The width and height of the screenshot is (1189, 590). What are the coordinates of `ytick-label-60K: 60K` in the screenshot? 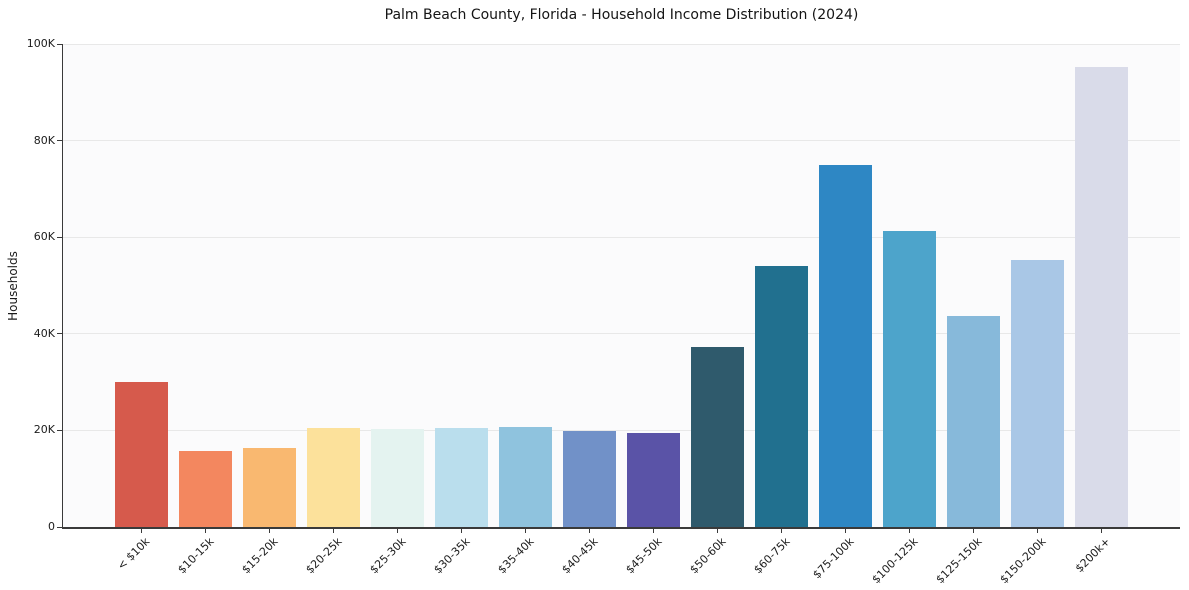 It's located at (44, 237).